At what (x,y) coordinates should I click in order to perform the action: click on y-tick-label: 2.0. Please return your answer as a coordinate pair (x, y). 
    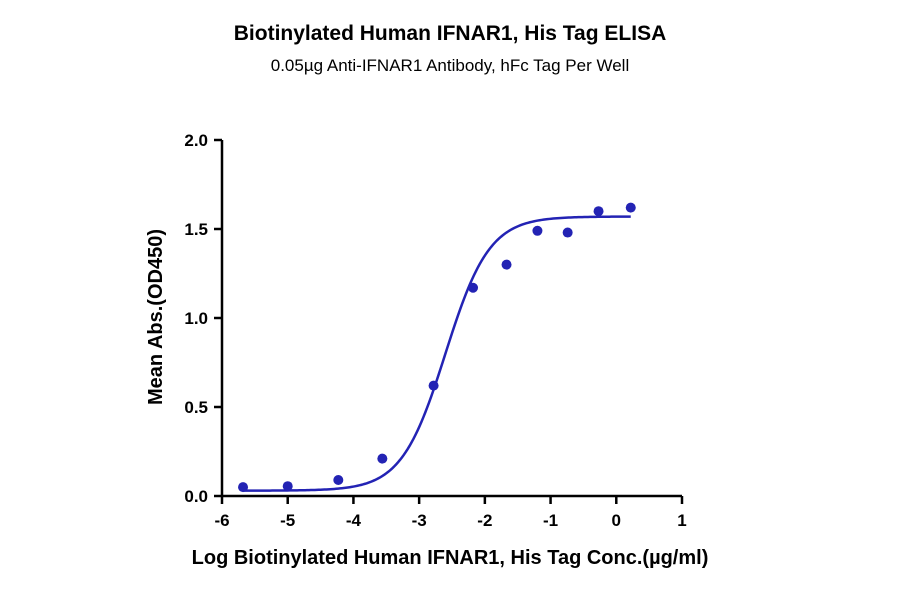
    Looking at the image, I should click on (196, 140).